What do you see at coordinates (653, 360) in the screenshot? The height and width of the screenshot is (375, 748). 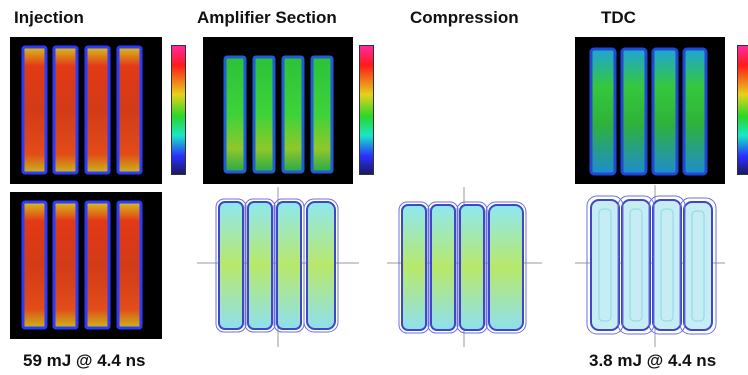 I see `energy-label-tdc: 3.8 mJ @ 4.4 ns` at bounding box center [653, 360].